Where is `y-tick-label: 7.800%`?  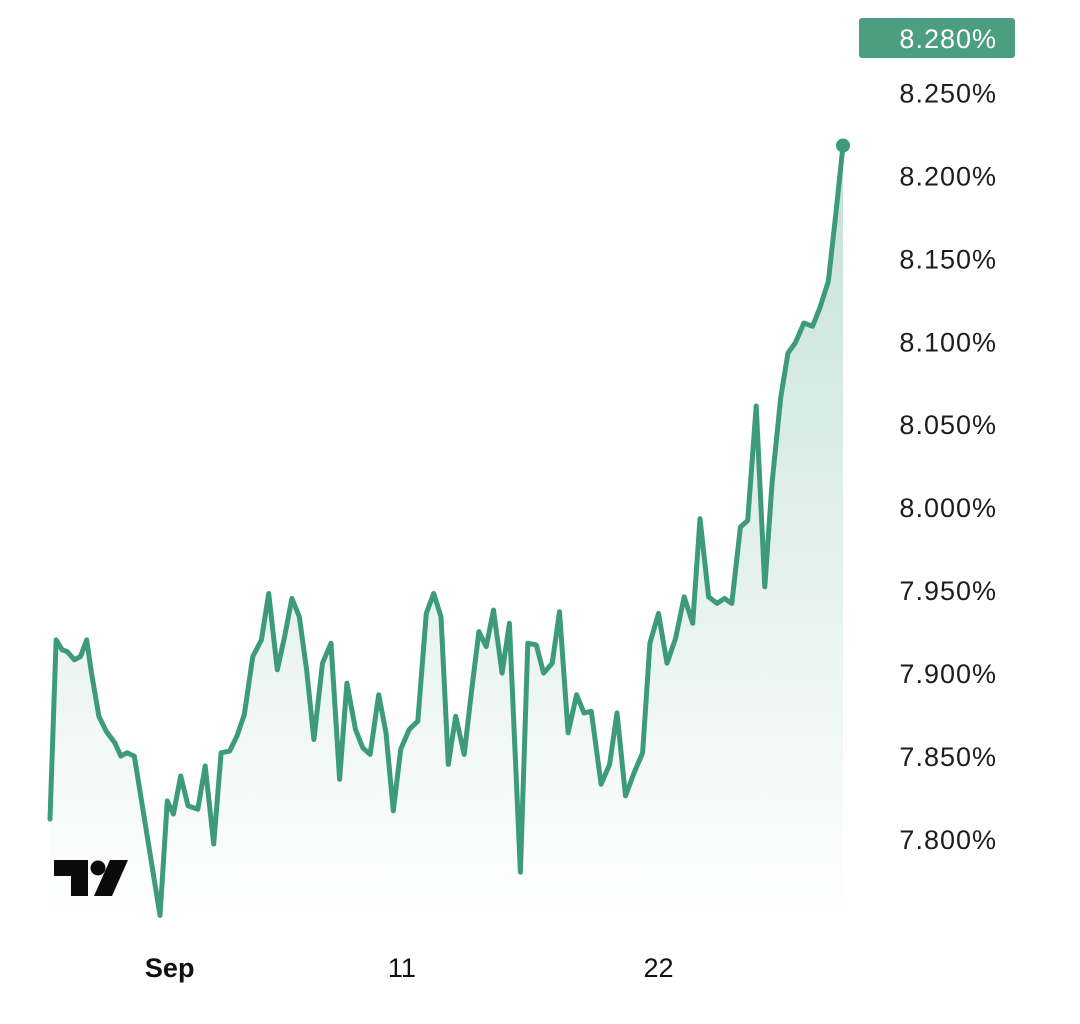 y-tick-label: 7.800% is located at coordinates (948, 840).